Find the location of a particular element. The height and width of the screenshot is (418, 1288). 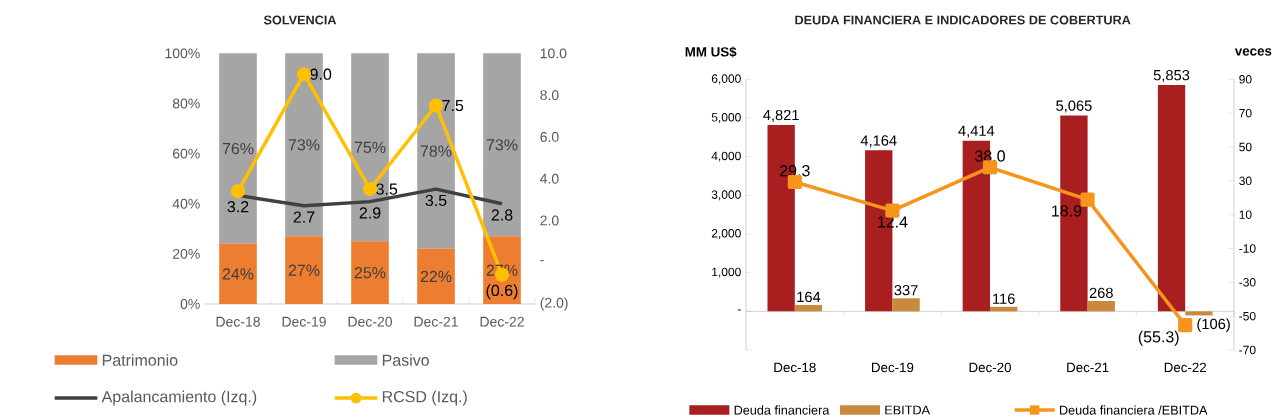

y2-tick-label: 8.0 is located at coordinates (549, 95).